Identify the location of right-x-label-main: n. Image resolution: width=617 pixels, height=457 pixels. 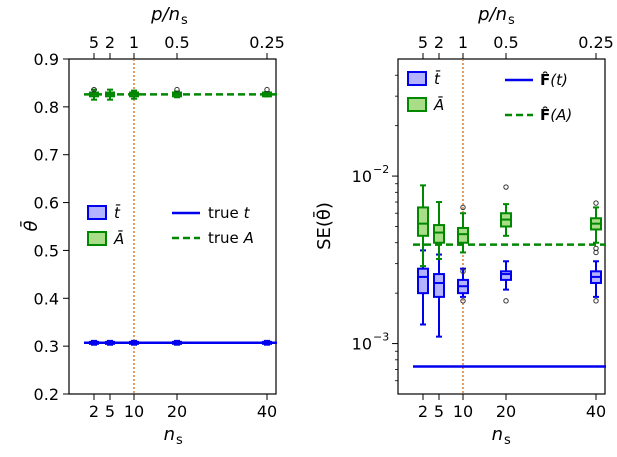
(497, 434).